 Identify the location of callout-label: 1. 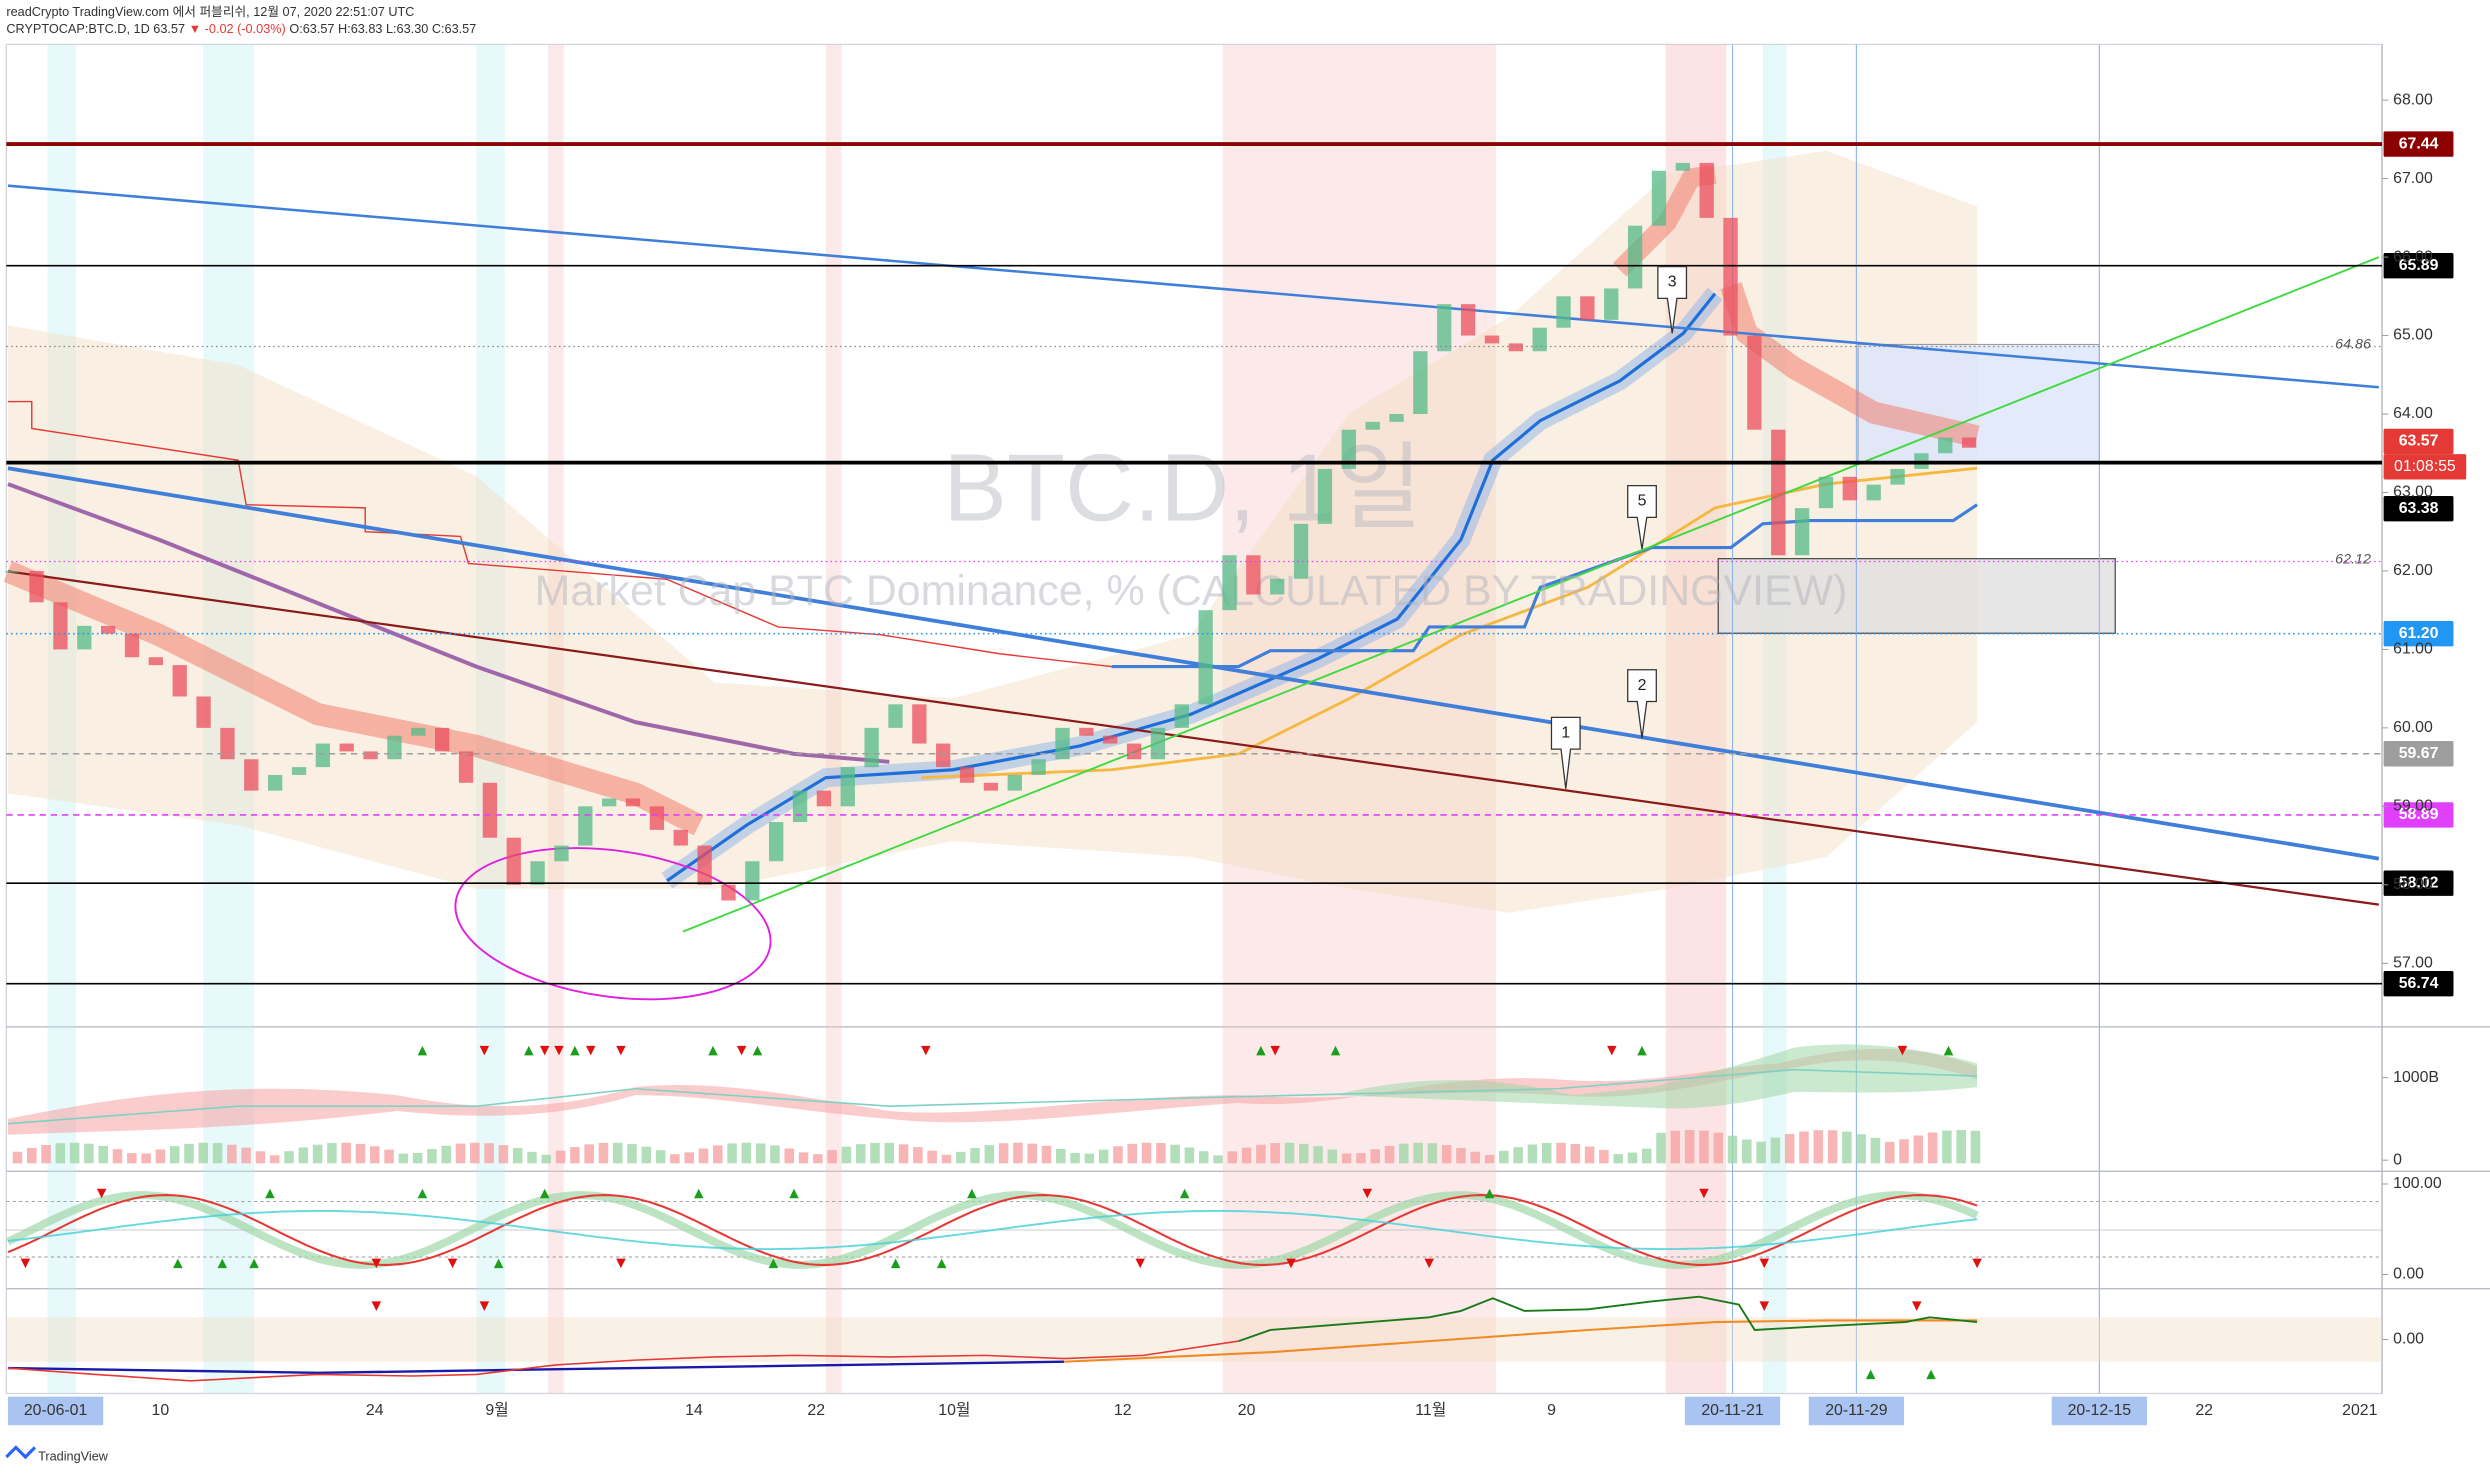
(1565, 732).